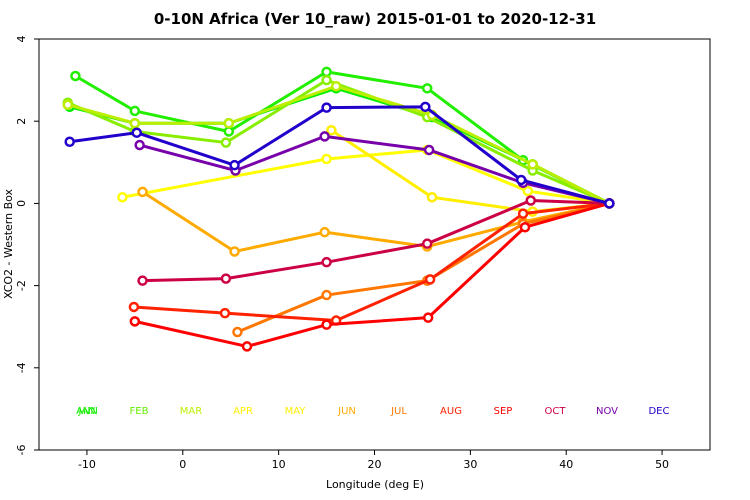 This screenshot has height=500, width=750. Describe the element at coordinates (470, 464) in the screenshot. I see `x-tick-label: 30` at that location.